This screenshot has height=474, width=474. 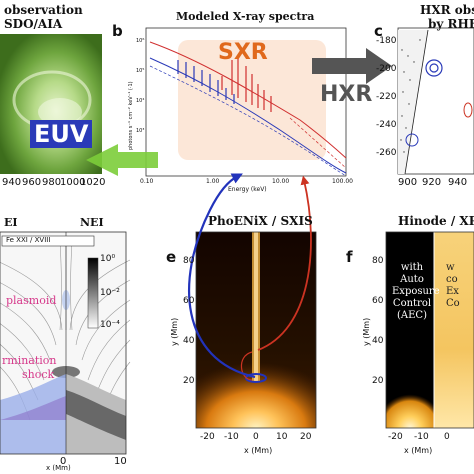 I want to click on hxr-source-blue, so click(x=434, y=68).